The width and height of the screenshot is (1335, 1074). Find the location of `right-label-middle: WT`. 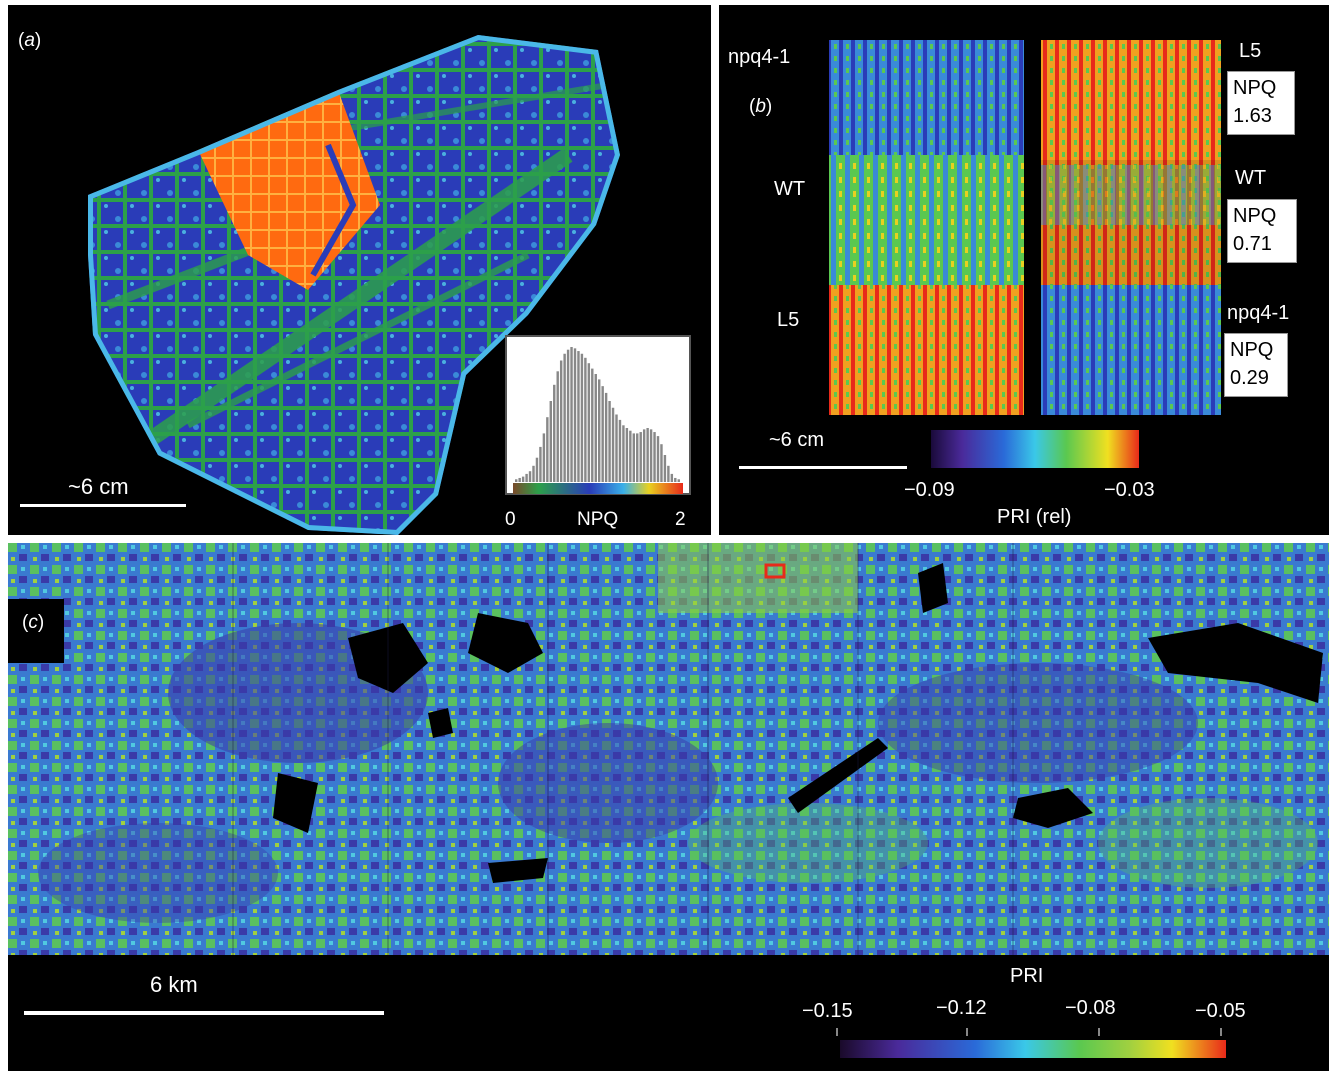

right-label-middle: WT is located at coordinates (1251, 178).